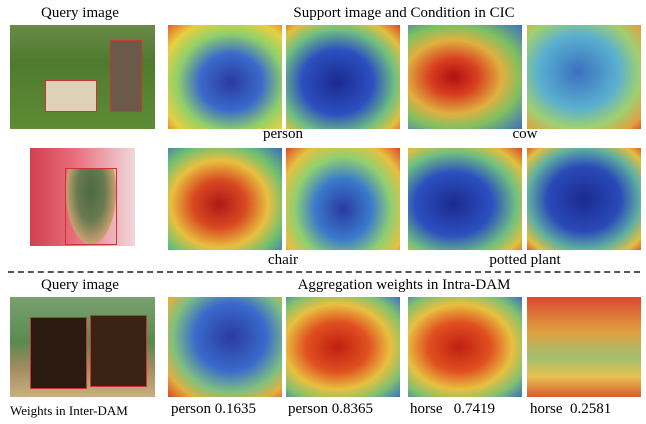 The width and height of the screenshot is (646, 424). What do you see at coordinates (235, 409) in the screenshot?
I see `weight: 0.1635` at bounding box center [235, 409].